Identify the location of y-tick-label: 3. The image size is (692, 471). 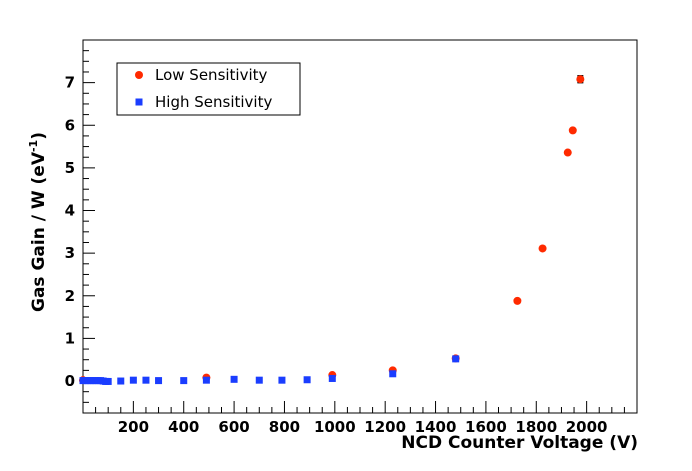
(70, 253).